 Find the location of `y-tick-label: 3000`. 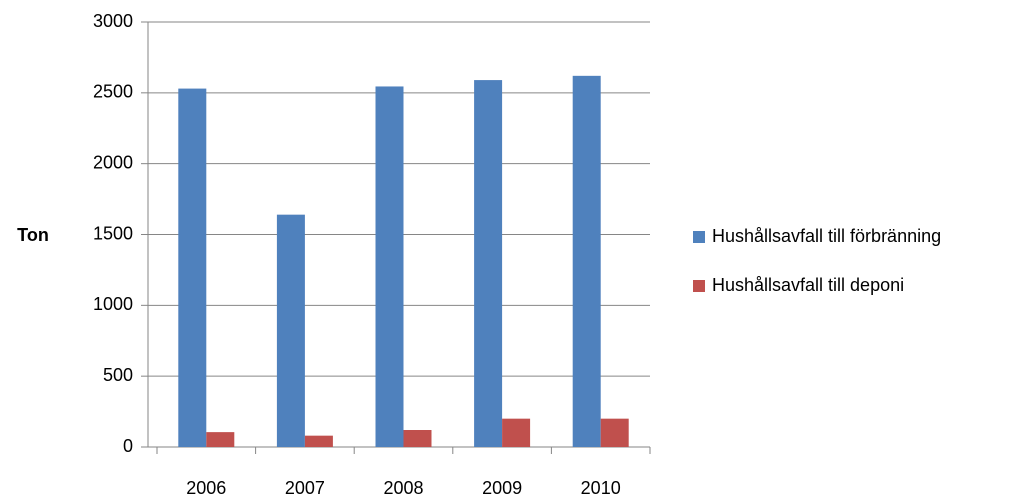

y-tick-label: 3000 is located at coordinates (113, 21).